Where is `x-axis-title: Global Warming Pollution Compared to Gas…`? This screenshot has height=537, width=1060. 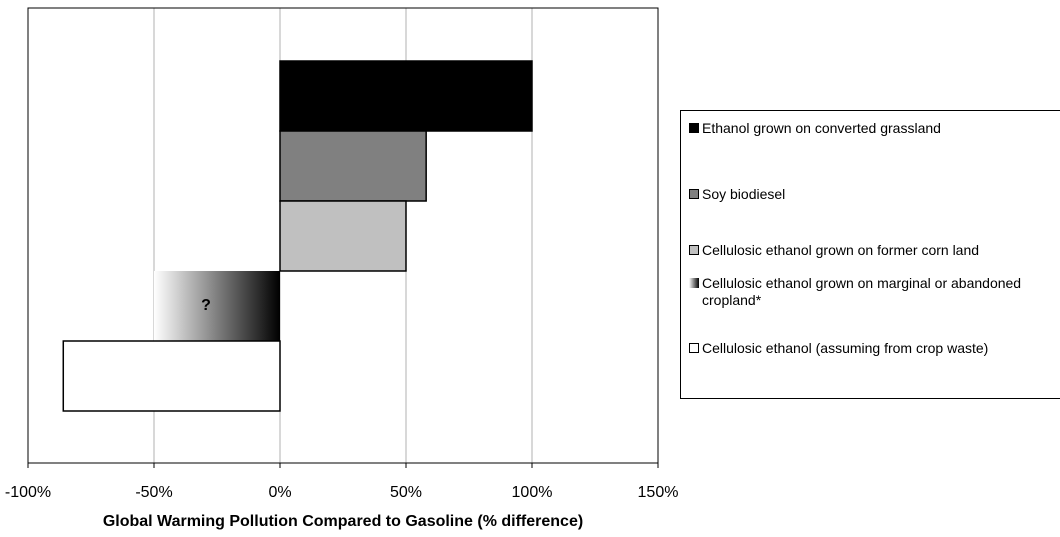 x-axis-title: Global Warming Pollution Compared to Gas… is located at coordinates (343, 521).